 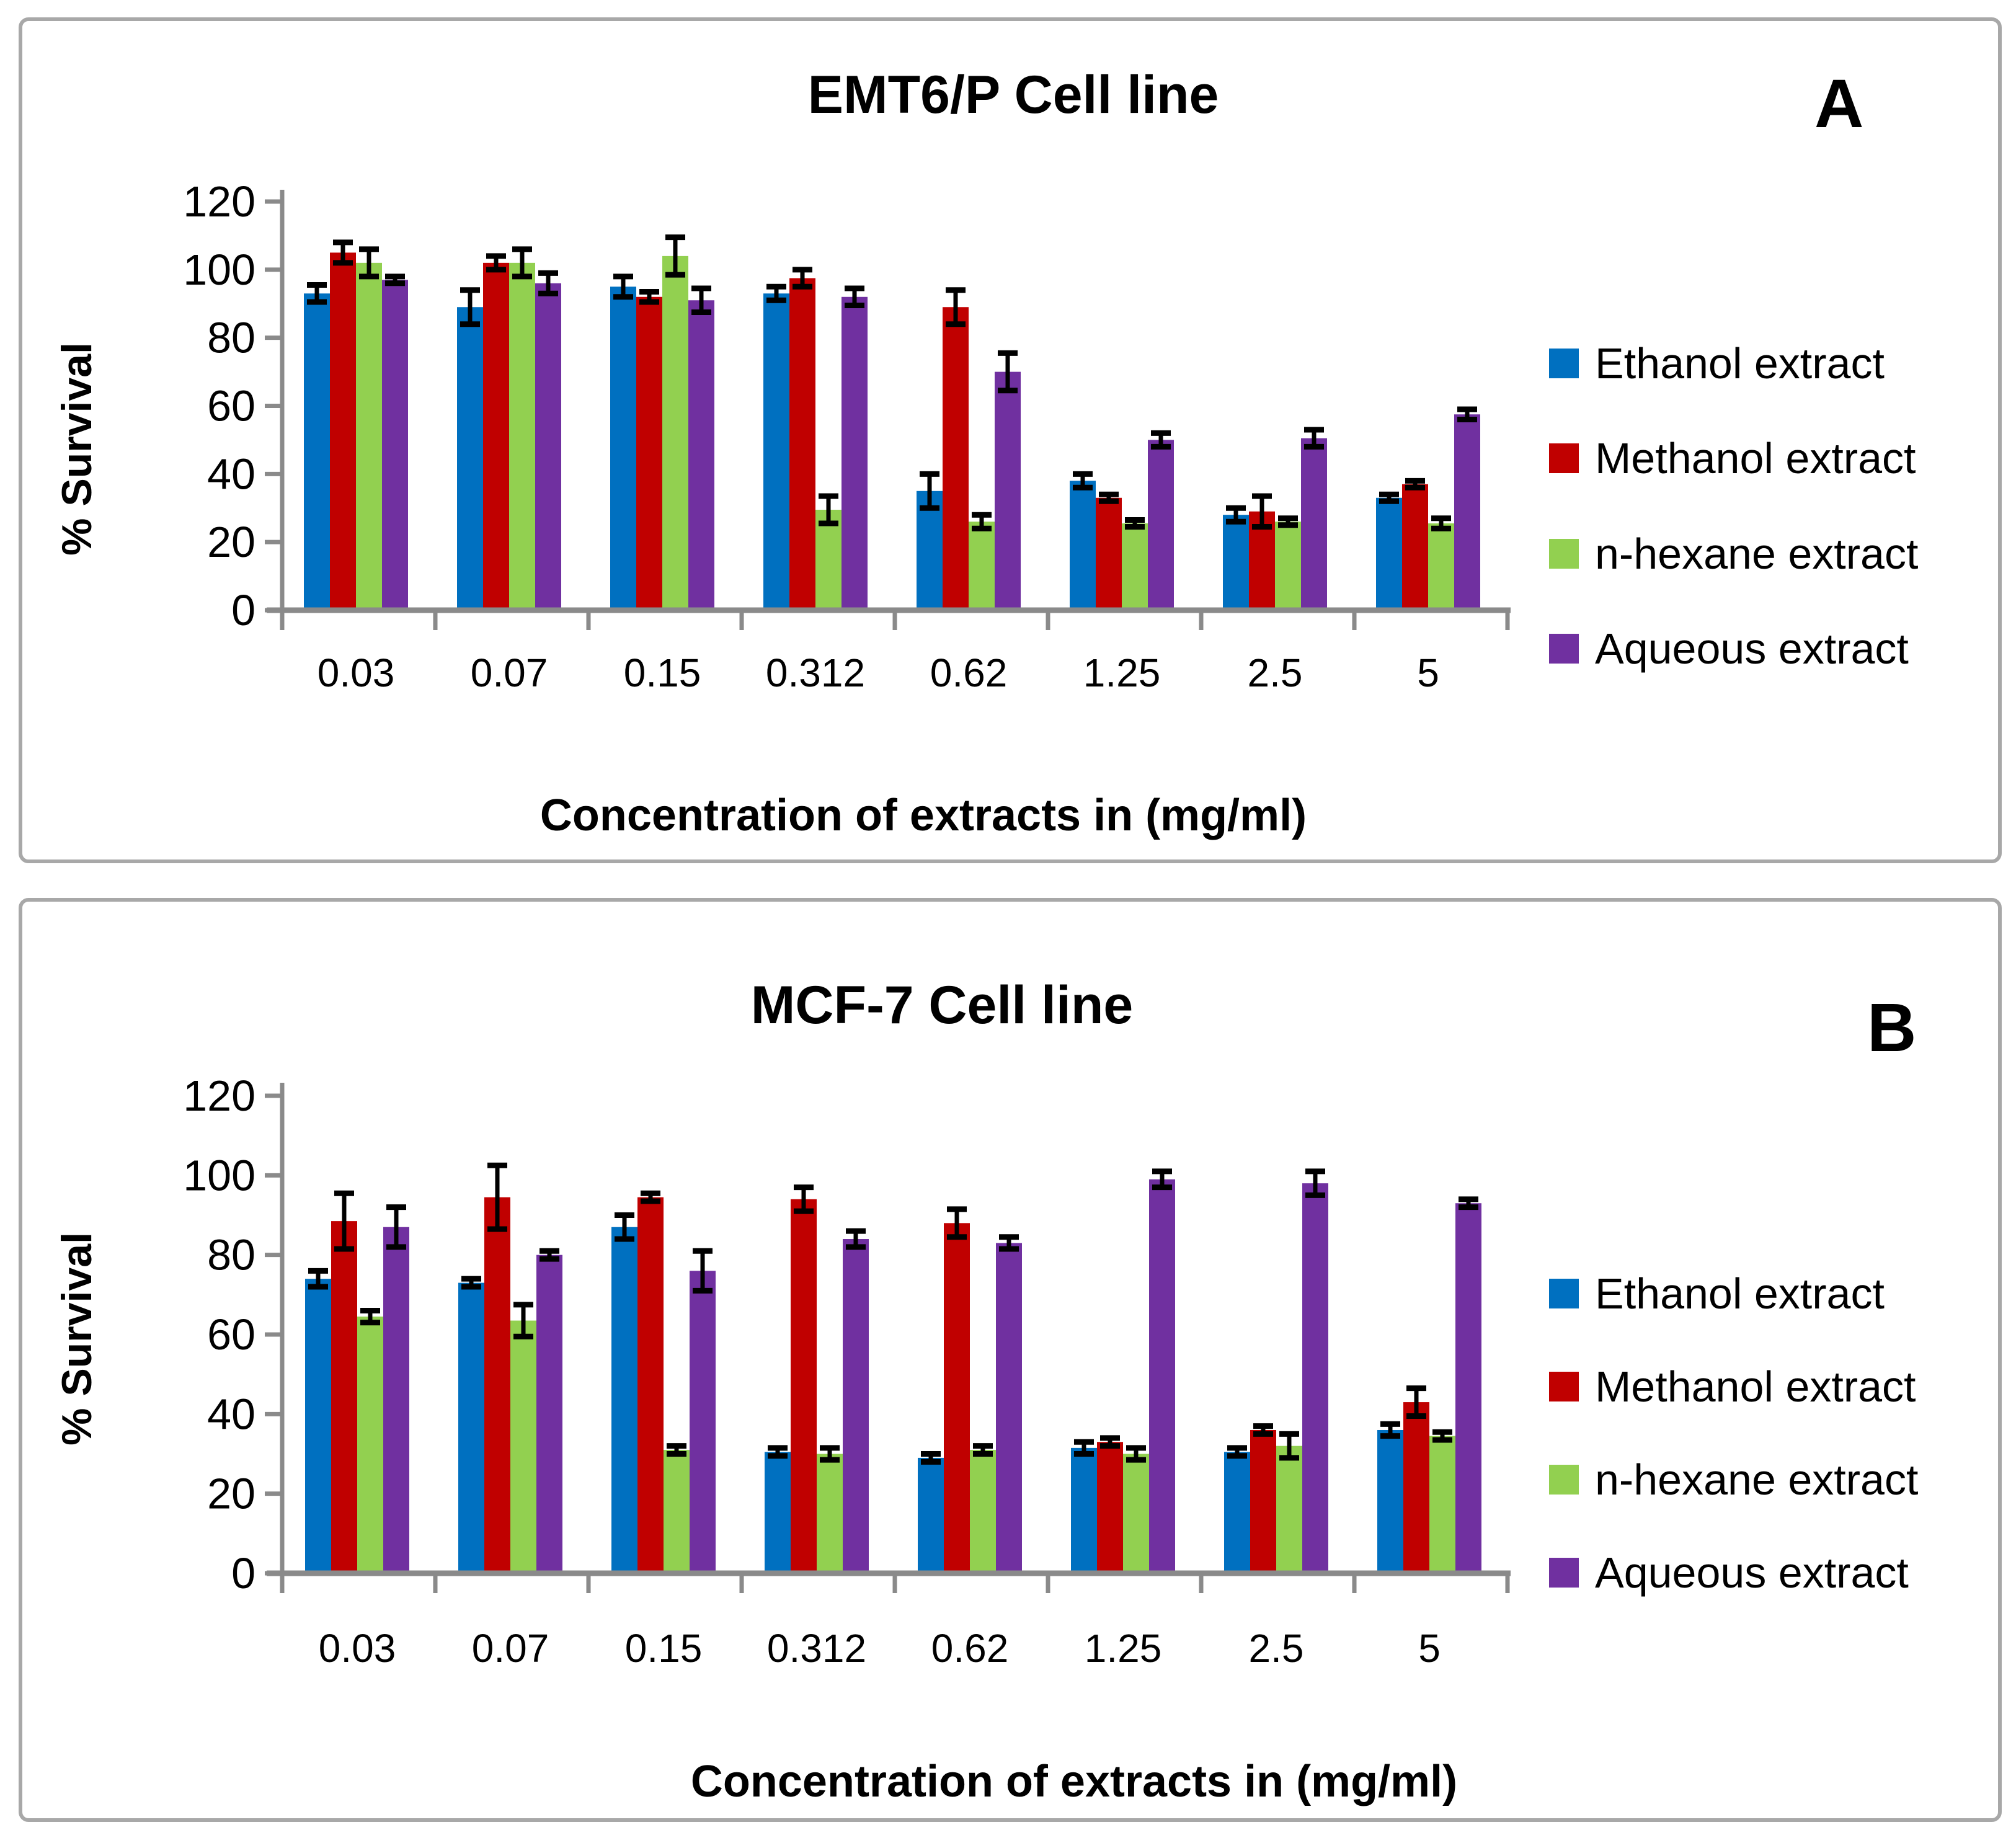 I want to click on y-axis-title-a: % Survival, so click(x=76, y=449).